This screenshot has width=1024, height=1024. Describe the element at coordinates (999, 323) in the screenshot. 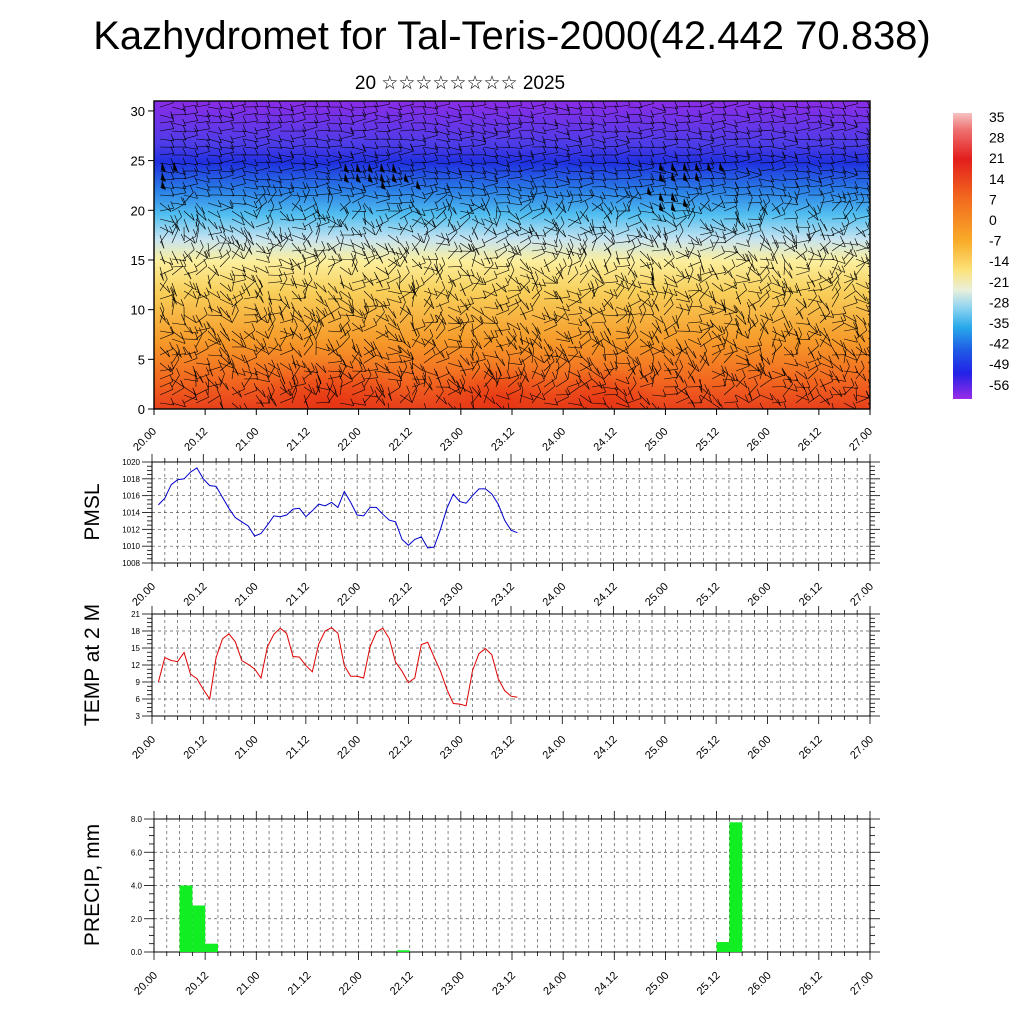

I see `colorbar-label: -35` at that location.